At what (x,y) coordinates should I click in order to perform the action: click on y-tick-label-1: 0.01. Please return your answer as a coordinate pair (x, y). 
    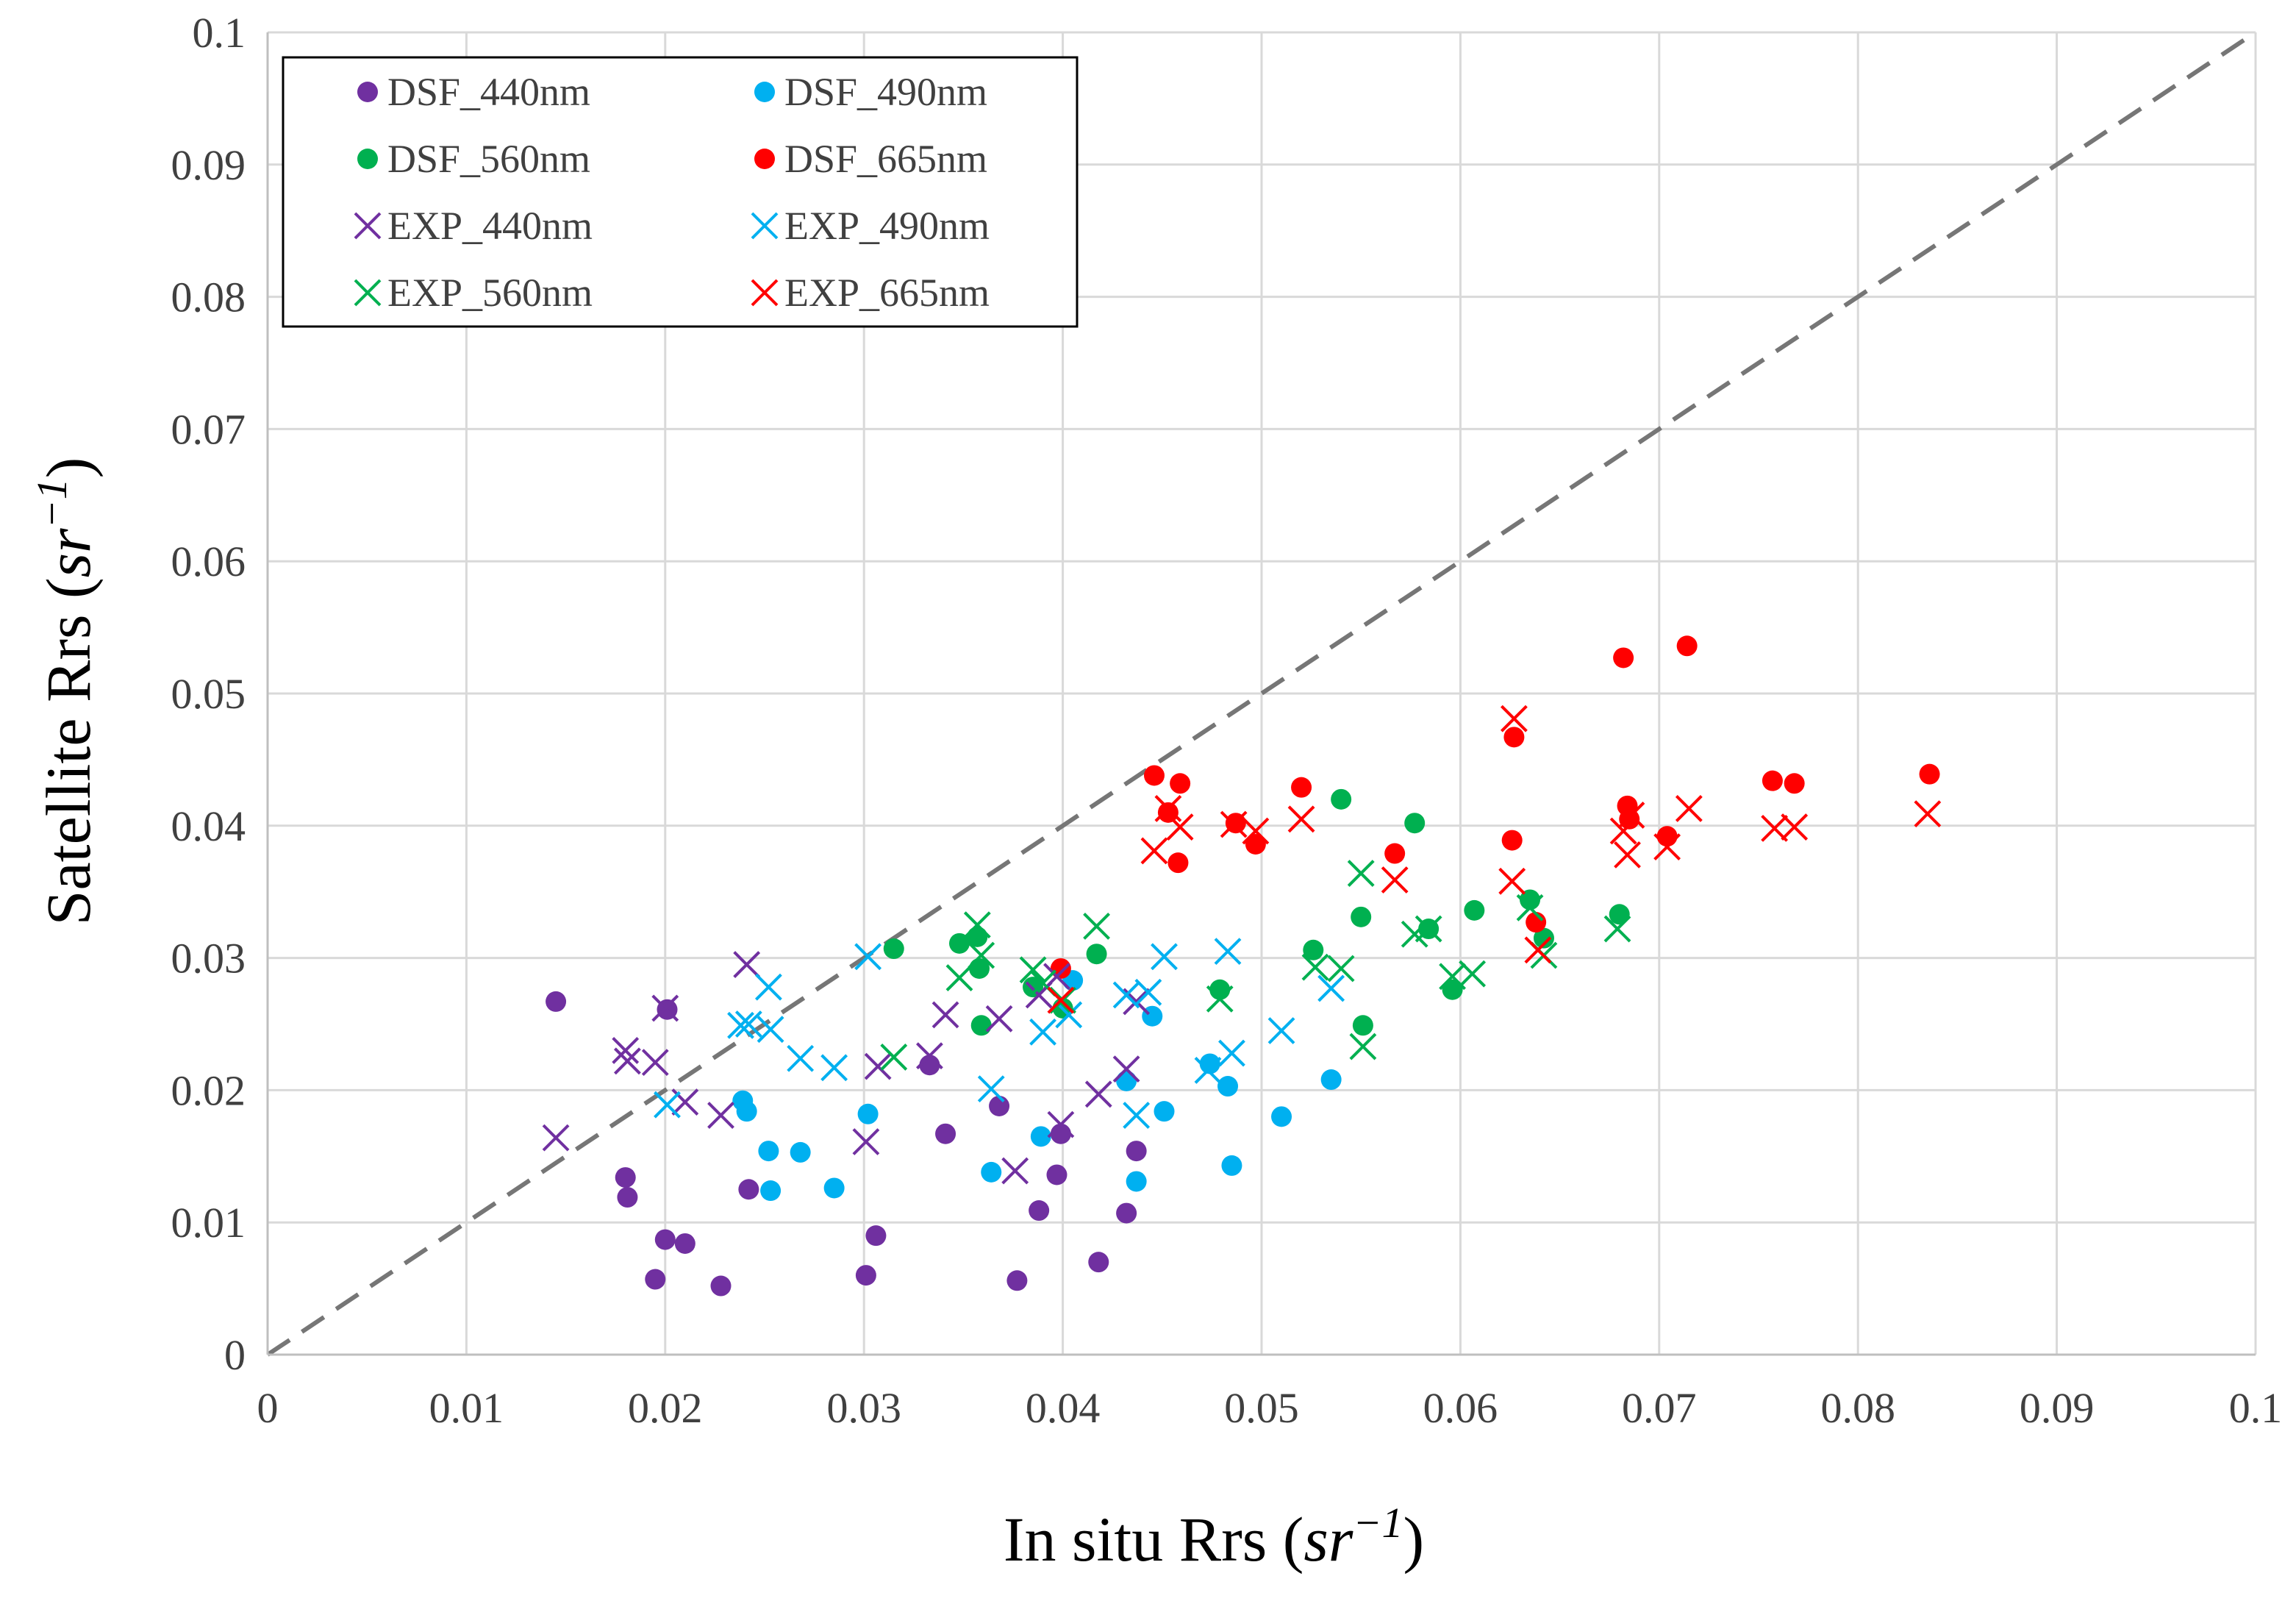
    Looking at the image, I should click on (208, 1223).